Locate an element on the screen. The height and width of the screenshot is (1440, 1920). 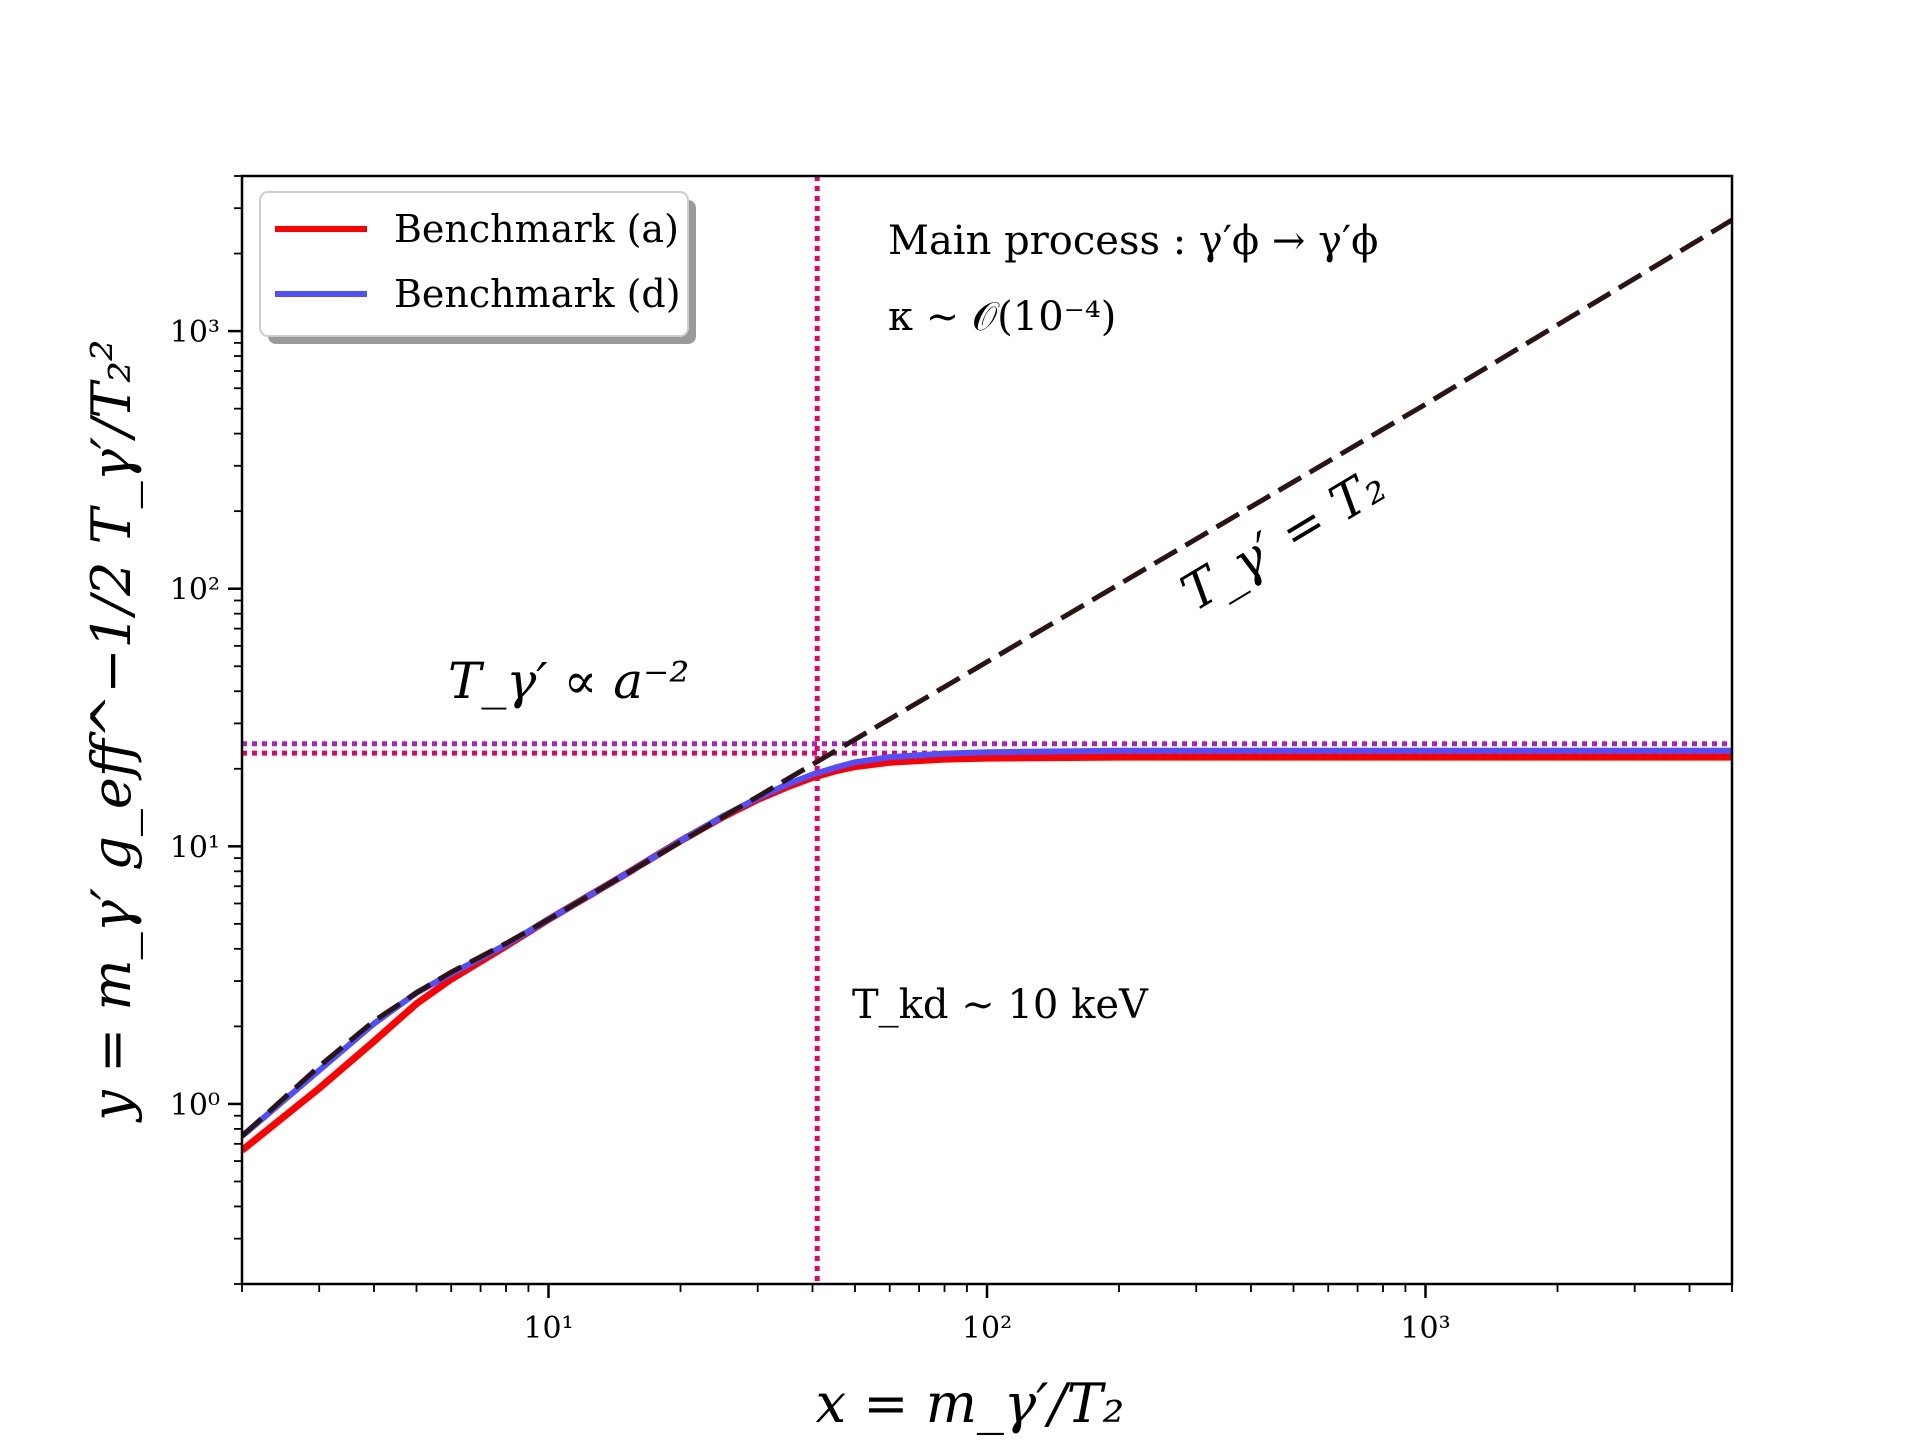
x-tick-label: 10³ is located at coordinates (1425, 1328).